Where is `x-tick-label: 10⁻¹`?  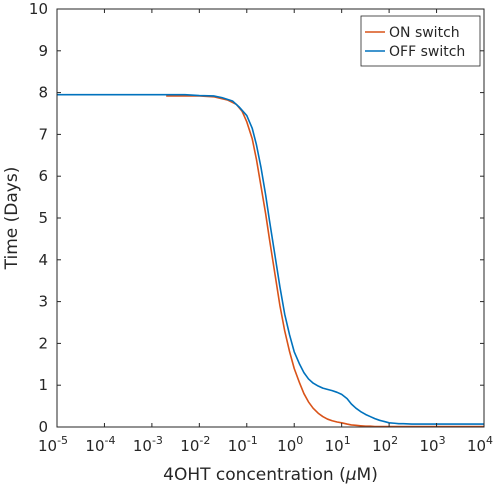
x-tick-label: 10⁻¹ is located at coordinates (243, 444).